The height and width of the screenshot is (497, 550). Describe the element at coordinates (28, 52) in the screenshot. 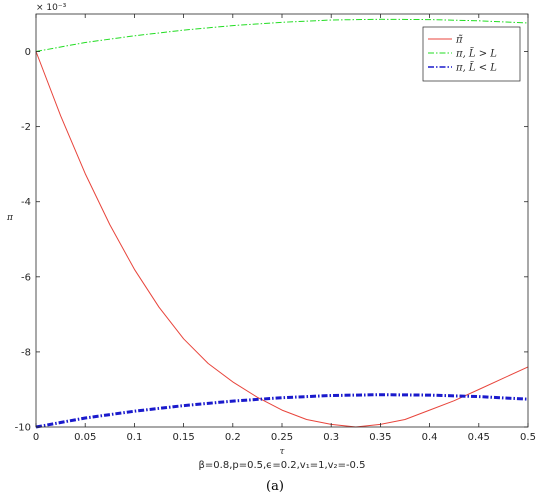

I see `y-tick-label: 0` at that location.